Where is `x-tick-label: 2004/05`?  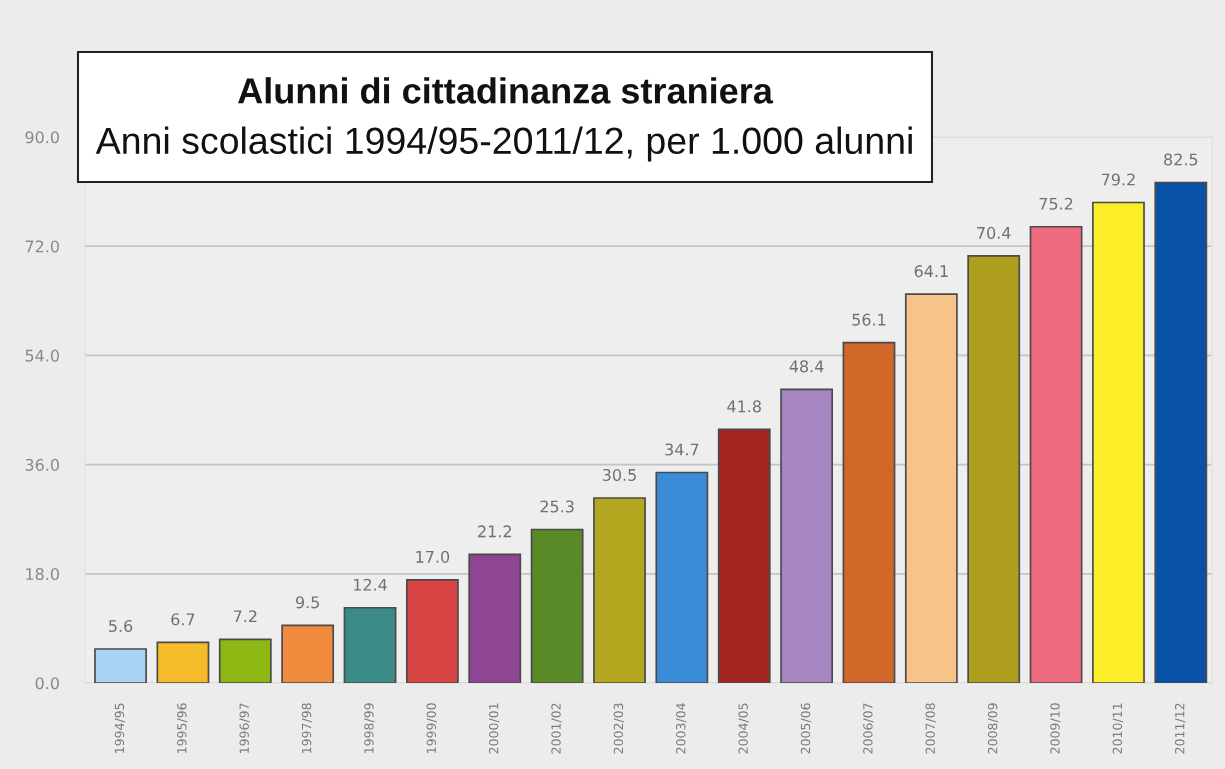
x-tick-label: 2004/05 is located at coordinates (743, 728).